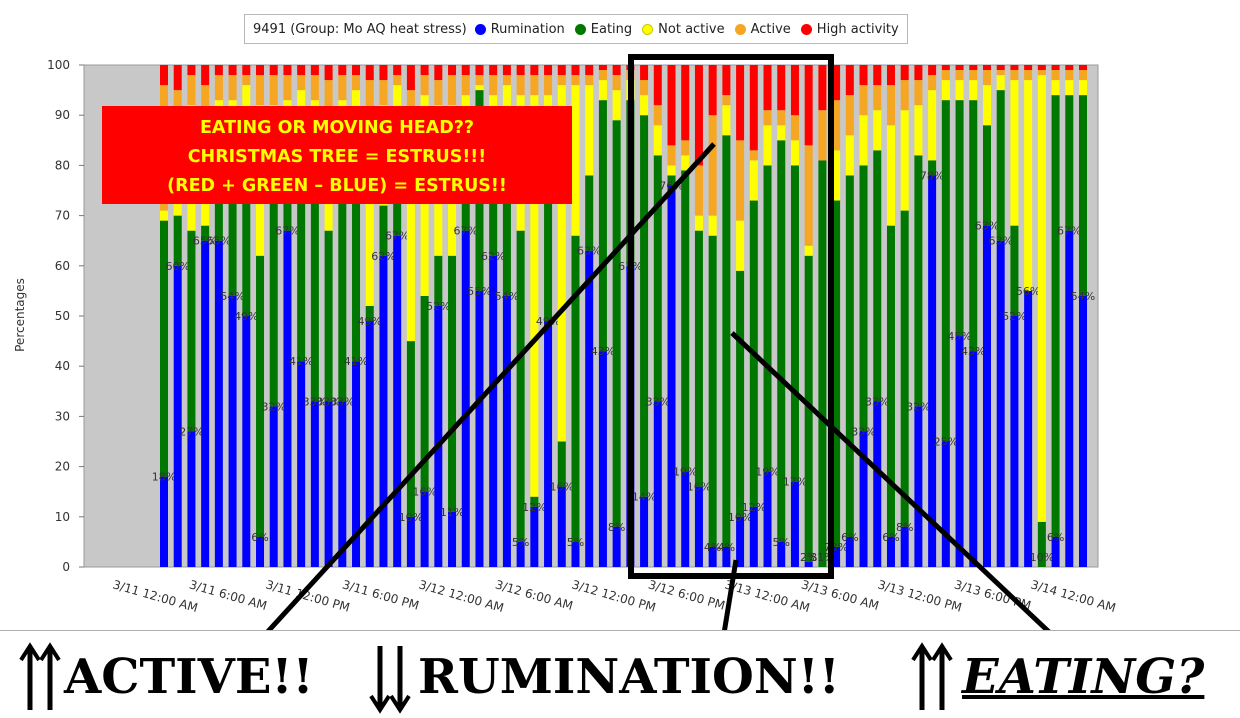 The height and width of the screenshot is (718, 1240). Describe the element at coordinates (767, 596) in the screenshot. I see `x-tick-label: 3/13 12:00 AM` at that location.